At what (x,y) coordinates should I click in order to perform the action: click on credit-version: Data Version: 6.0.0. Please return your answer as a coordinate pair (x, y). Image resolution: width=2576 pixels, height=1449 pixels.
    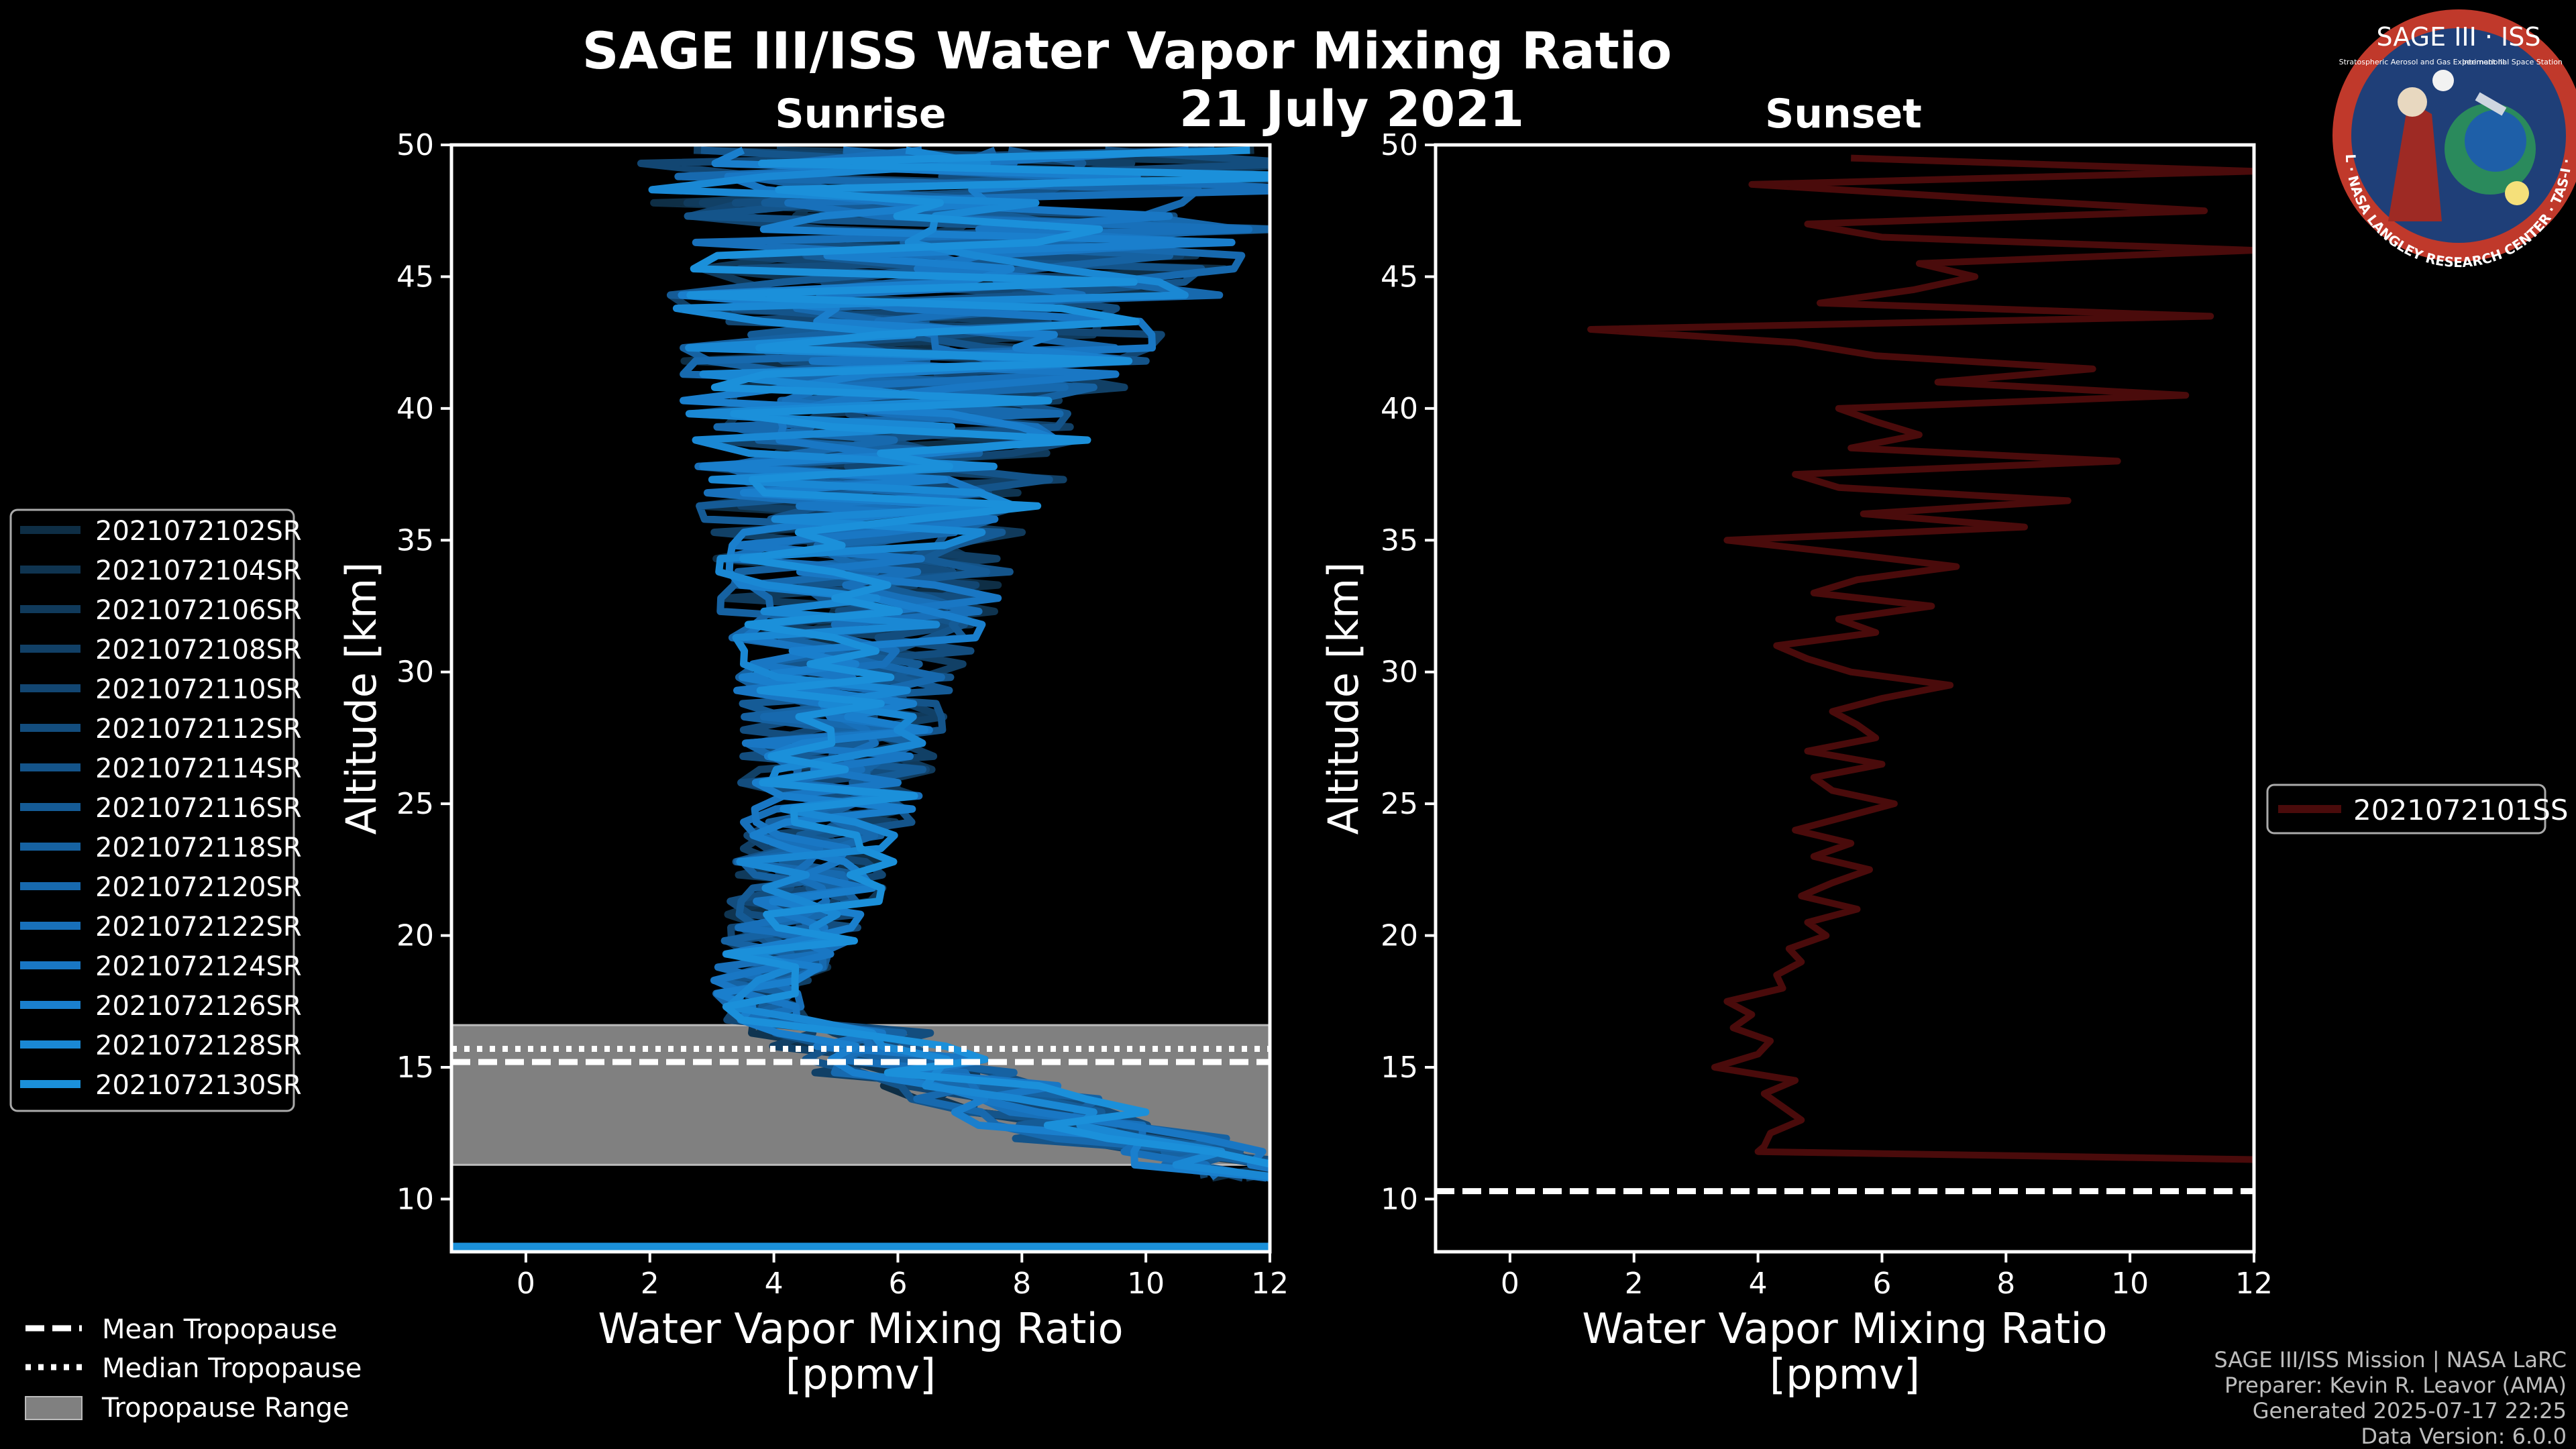
    Looking at the image, I should click on (2464, 1436).